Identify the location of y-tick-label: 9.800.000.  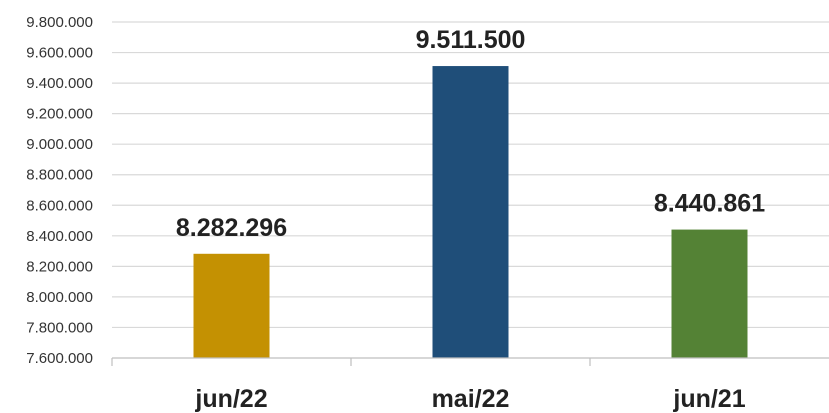
(59, 22).